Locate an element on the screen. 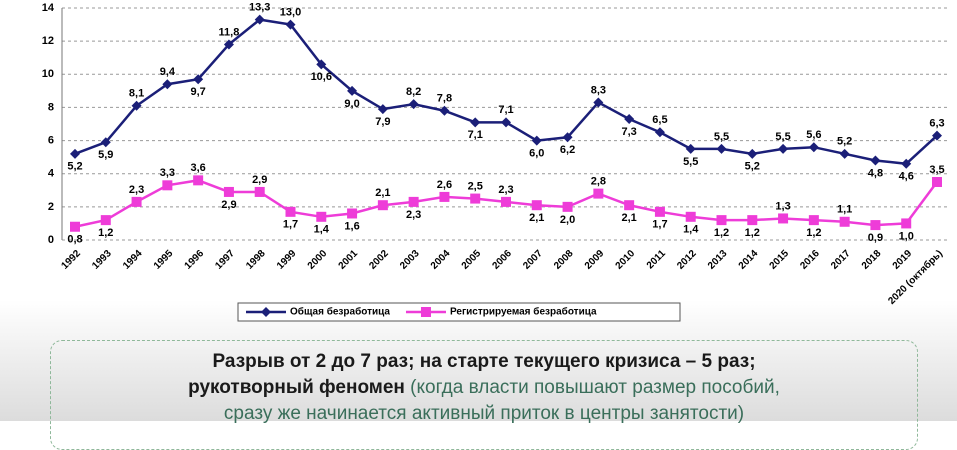 The height and width of the screenshot is (450, 957). x-tick-label: 2015 is located at coordinates (780, 260).